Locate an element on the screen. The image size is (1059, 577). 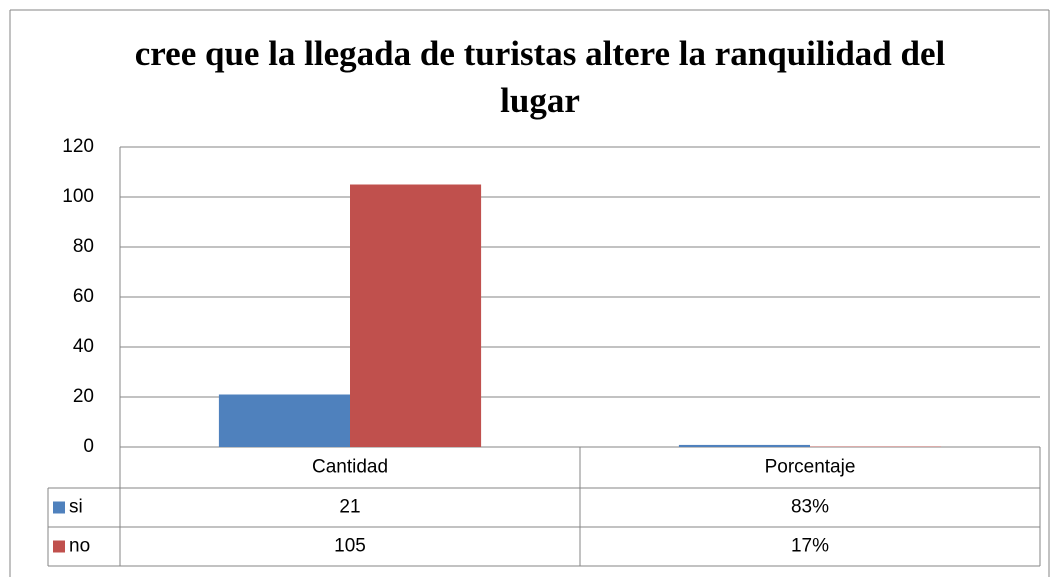
data-label: 83% is located at coordinates (810, 507).